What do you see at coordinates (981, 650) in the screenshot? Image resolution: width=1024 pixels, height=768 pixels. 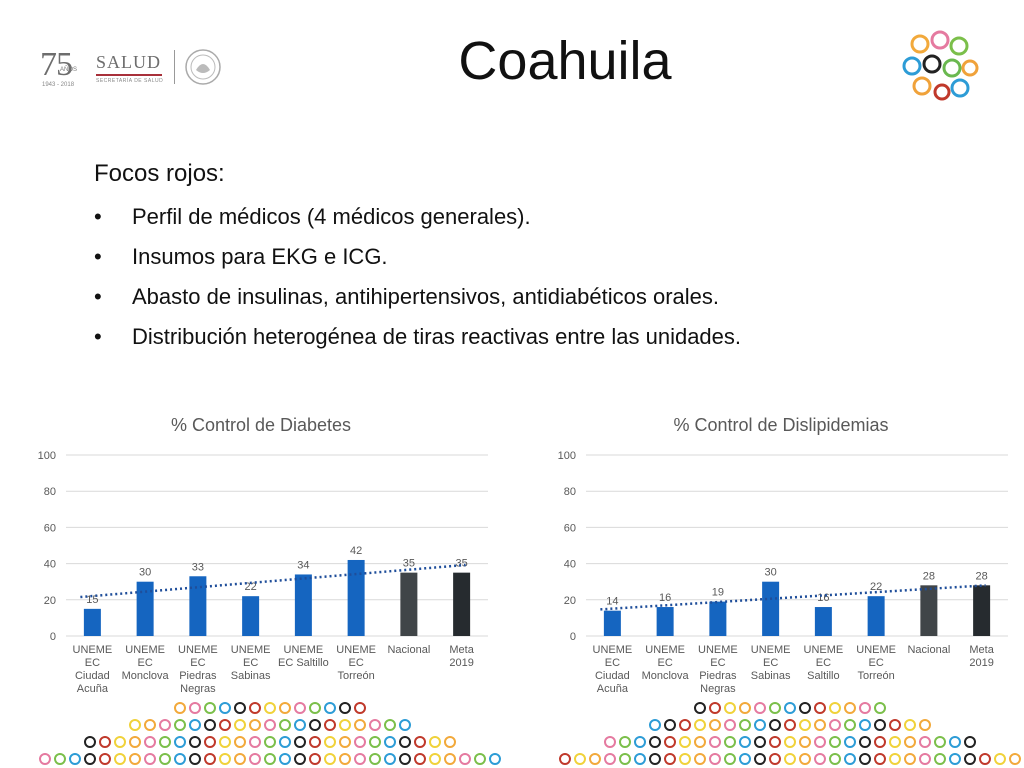 I see `x-tick-label: Meta` at bounding box center [981, 650].